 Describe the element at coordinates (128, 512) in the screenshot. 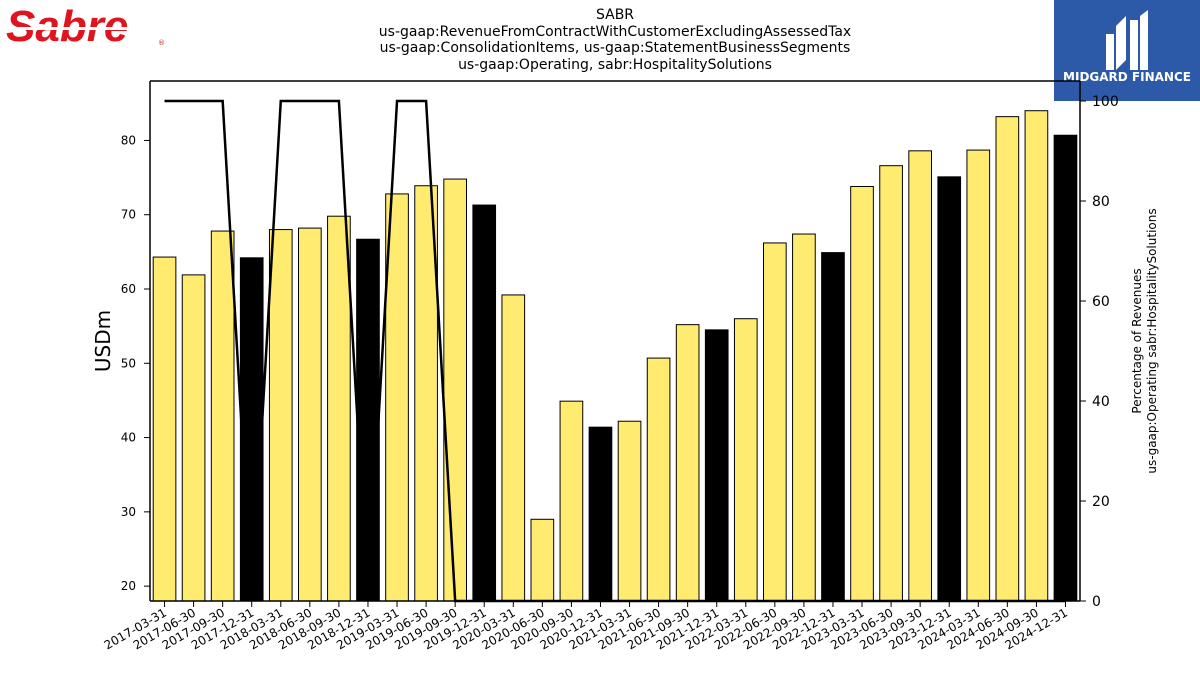

I see `y-tick-label: 30` at that location.